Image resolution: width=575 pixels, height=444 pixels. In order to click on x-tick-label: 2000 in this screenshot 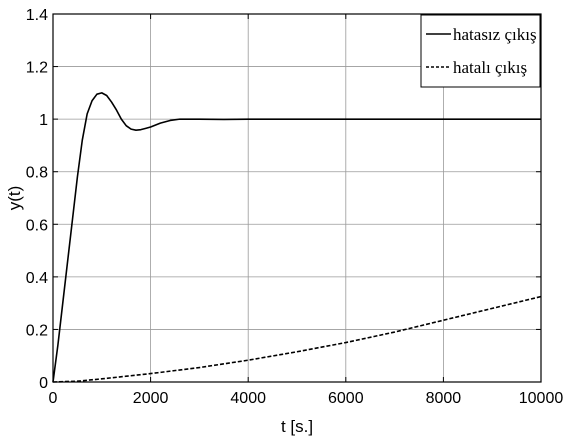, I will do `click(151, 398)`.